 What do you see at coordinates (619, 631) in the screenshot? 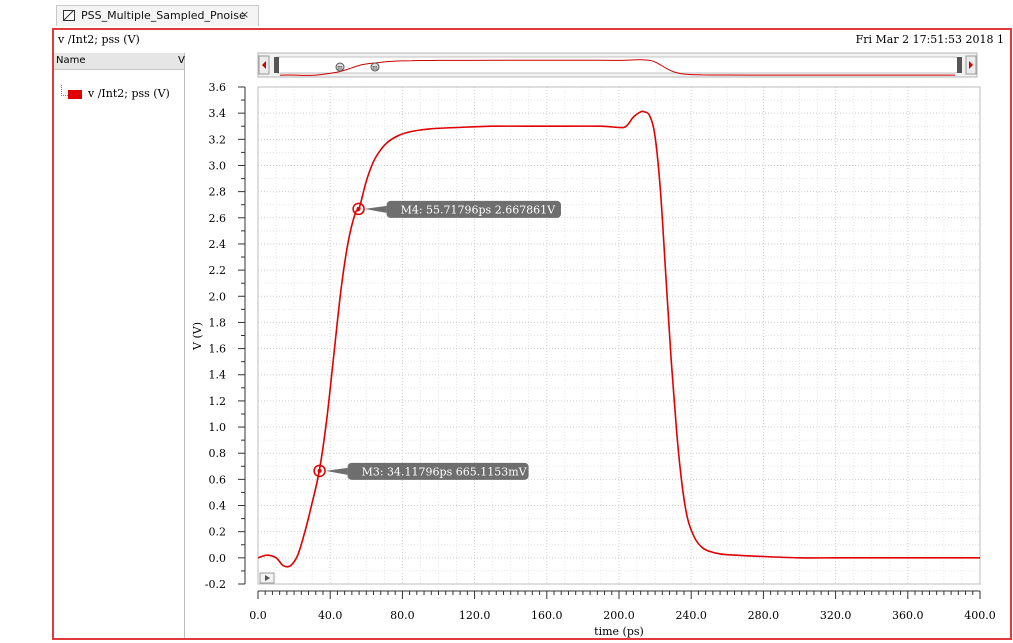
I see `x-axis-label: time (ps)` at bounding box center [619, 631].